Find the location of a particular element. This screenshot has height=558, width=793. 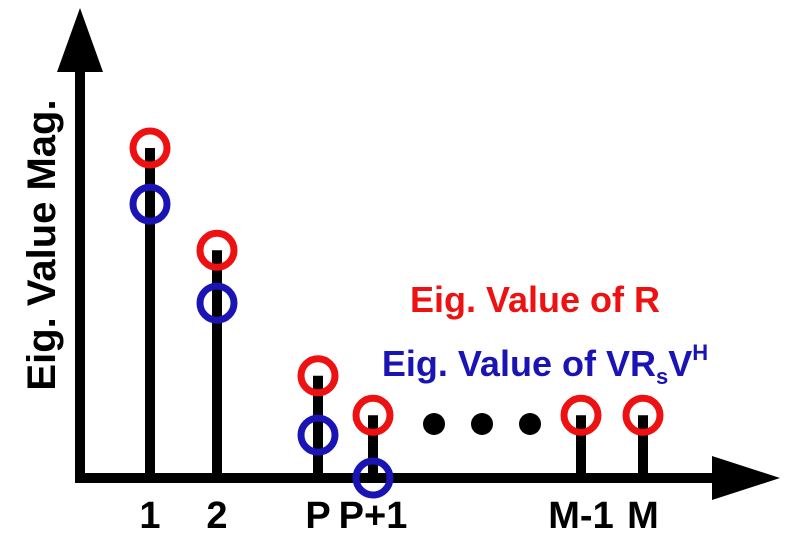

x-tick-label: 1 is located at coordinates (149, 516).